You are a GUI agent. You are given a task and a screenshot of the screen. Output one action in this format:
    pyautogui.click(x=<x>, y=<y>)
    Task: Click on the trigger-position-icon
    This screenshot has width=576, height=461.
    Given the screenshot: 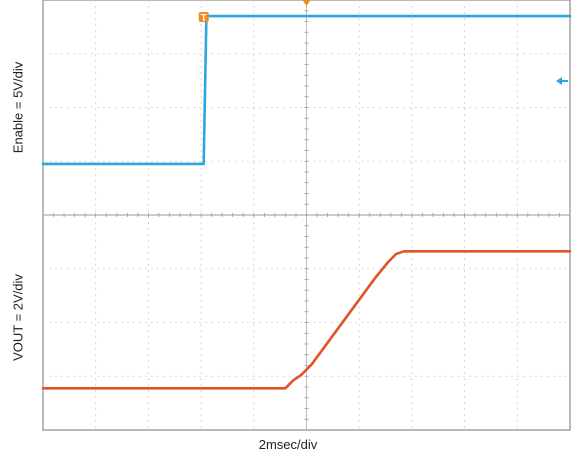 What is the action you would take?
    pyautogui.click(x=306, y=3)
    